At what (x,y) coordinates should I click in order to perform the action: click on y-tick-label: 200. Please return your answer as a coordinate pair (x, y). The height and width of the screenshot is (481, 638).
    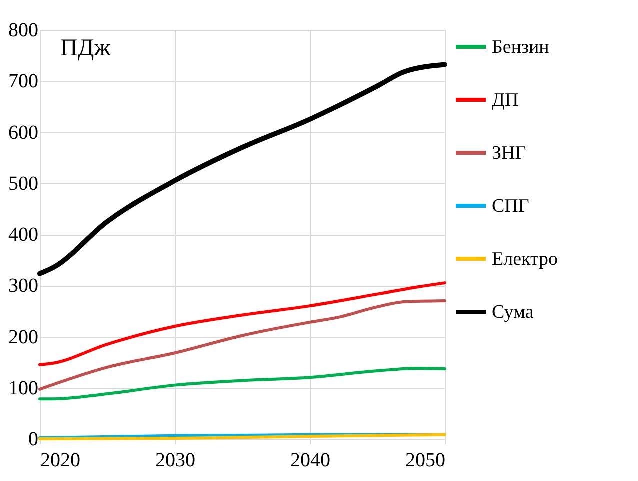
    Looking at the image, I should click on (23, 337).